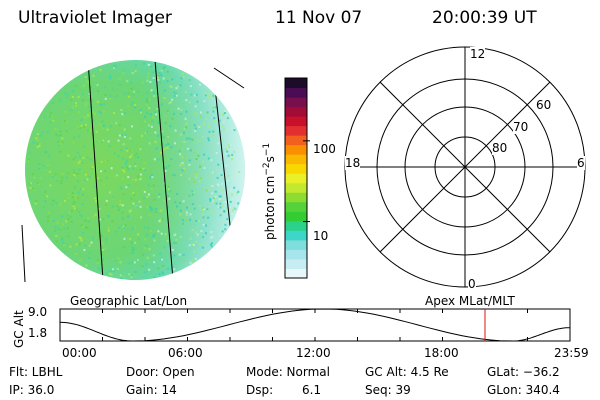  Describe the element at coordinates (36, 372) in the screenshot. I see `info-flt: Flt: LBHL` at that location.